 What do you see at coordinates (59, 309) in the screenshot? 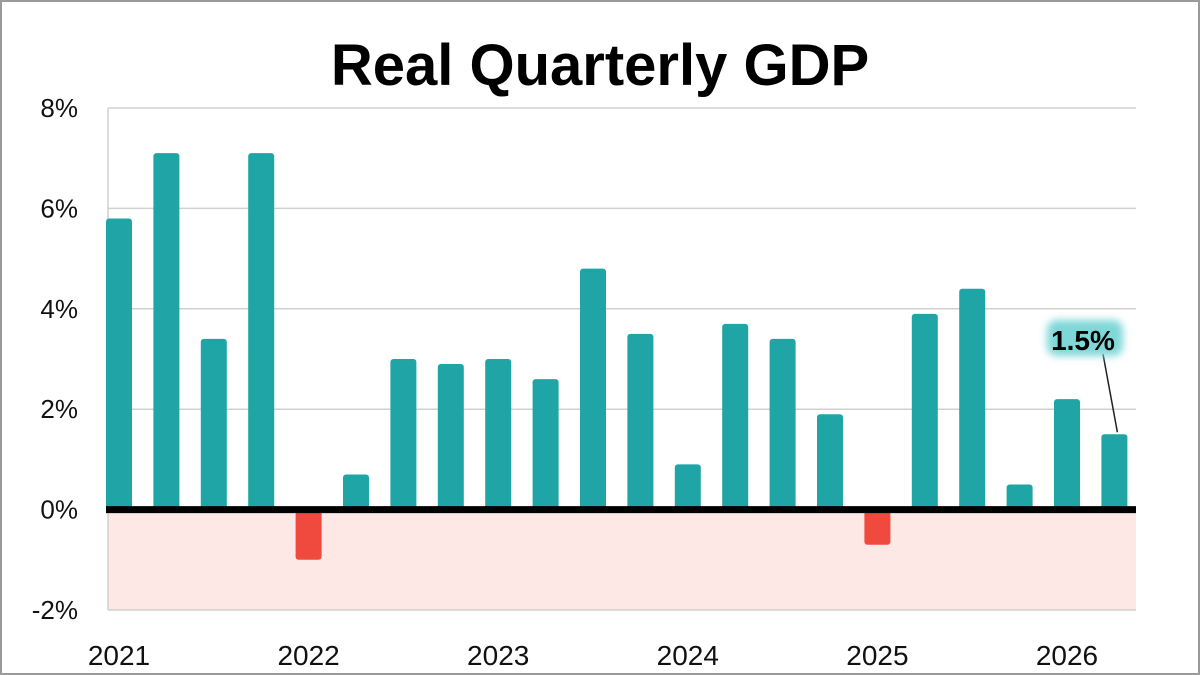
I see `y-tick-label: 4%` at bounding box center [59, 309].